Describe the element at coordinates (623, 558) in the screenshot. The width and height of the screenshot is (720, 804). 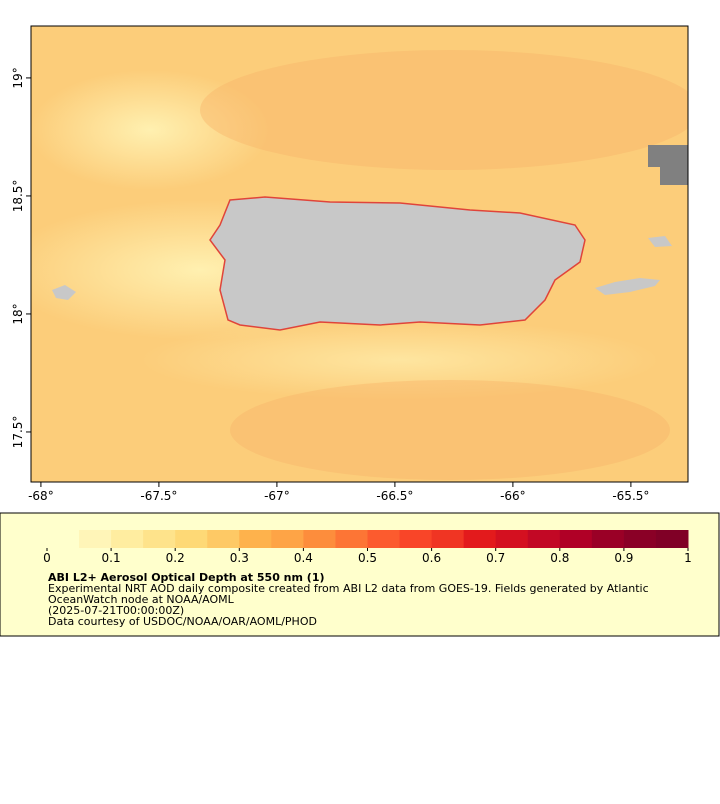
I see `colorbar-tick-label: 0.9` at that location.